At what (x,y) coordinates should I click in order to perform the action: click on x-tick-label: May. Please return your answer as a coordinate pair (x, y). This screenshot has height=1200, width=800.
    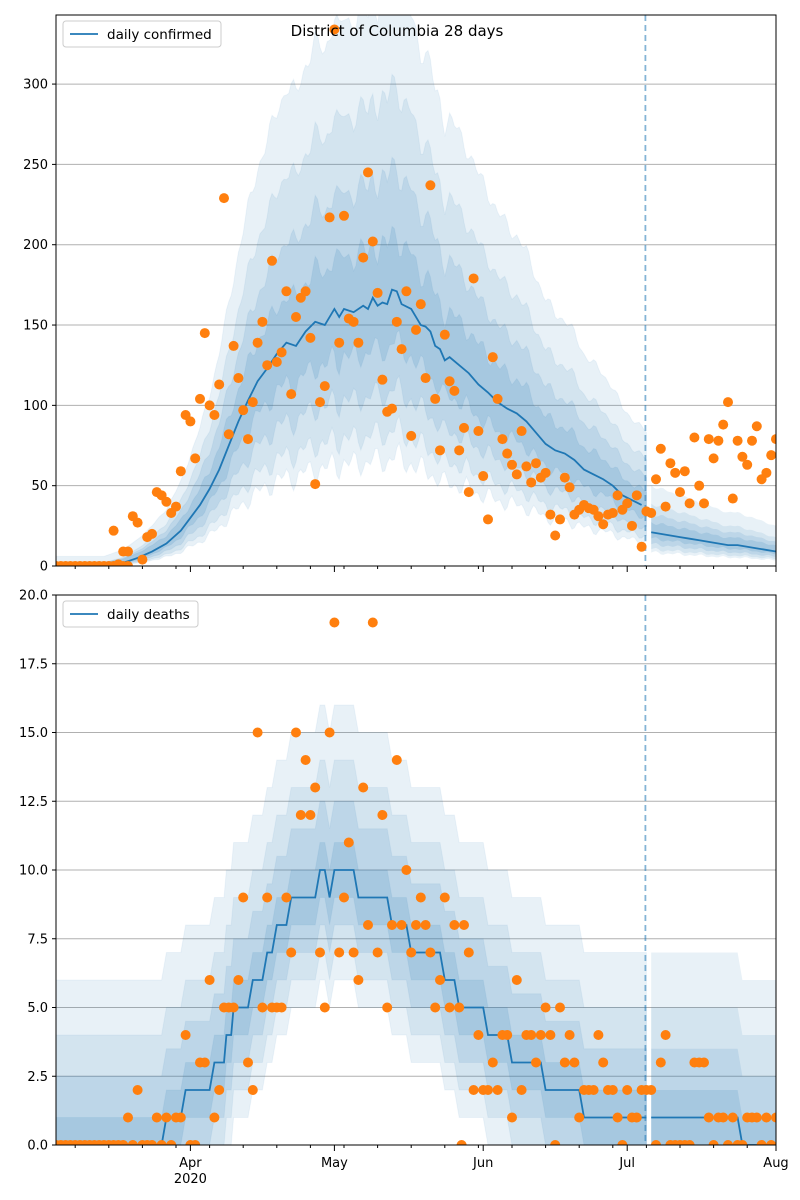
    Looking at the image, I should click on (334, 1163).